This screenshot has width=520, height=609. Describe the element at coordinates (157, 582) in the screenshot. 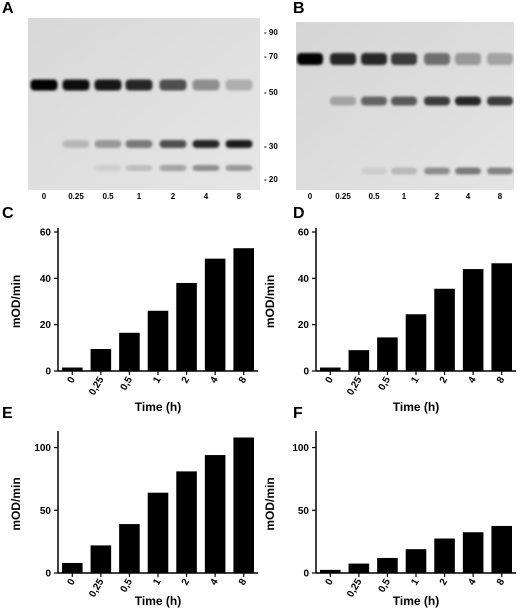

I see `chart-e-x-tick-label-3: 1` at that location.